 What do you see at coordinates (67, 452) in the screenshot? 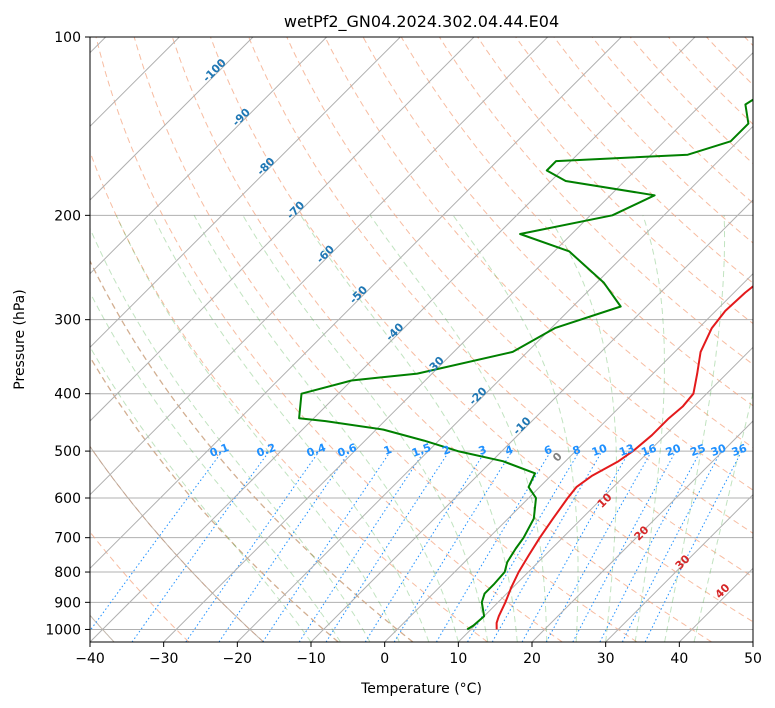
I see `y-tick-label: 500` at bounding box center [67, 452].